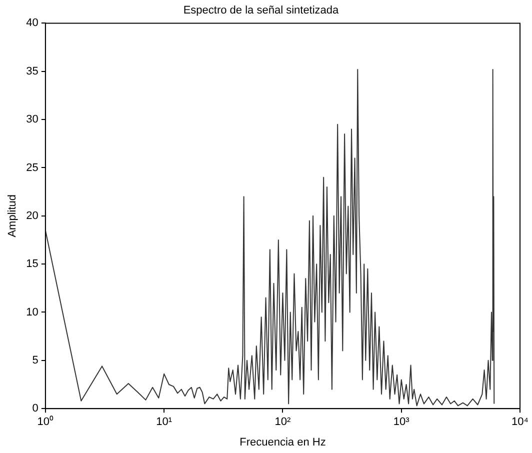 This screenshot has width=532, height=453. Describe the element at coordinates (261, 10) in the screenshot. I see `chart-title: Espectro de la señal sintetizada` at that location.